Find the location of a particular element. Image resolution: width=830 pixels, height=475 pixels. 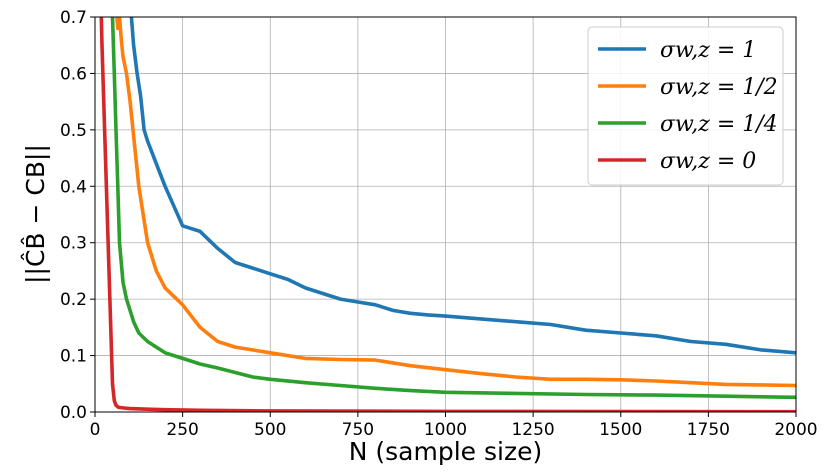

legend-label: σw,z = 1/4 is located at coordinates (719, 124).